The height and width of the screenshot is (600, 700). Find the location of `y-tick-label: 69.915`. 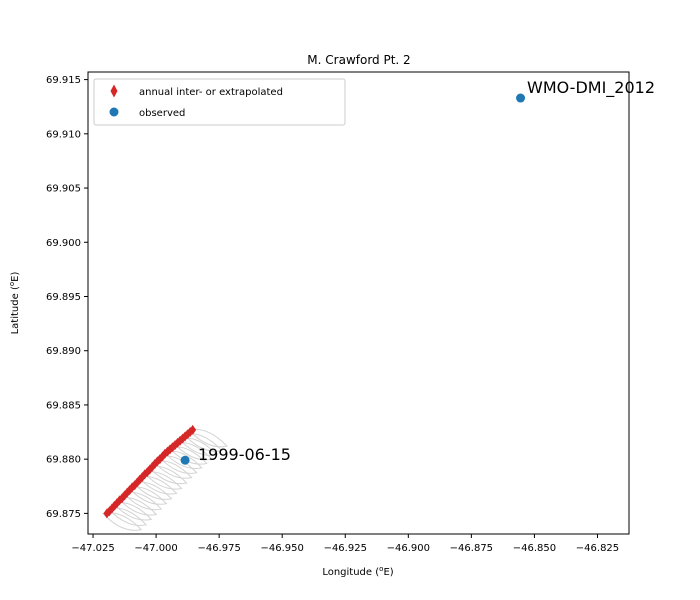

y-tick-label: 69.915 is located at coordinates (63, 80).